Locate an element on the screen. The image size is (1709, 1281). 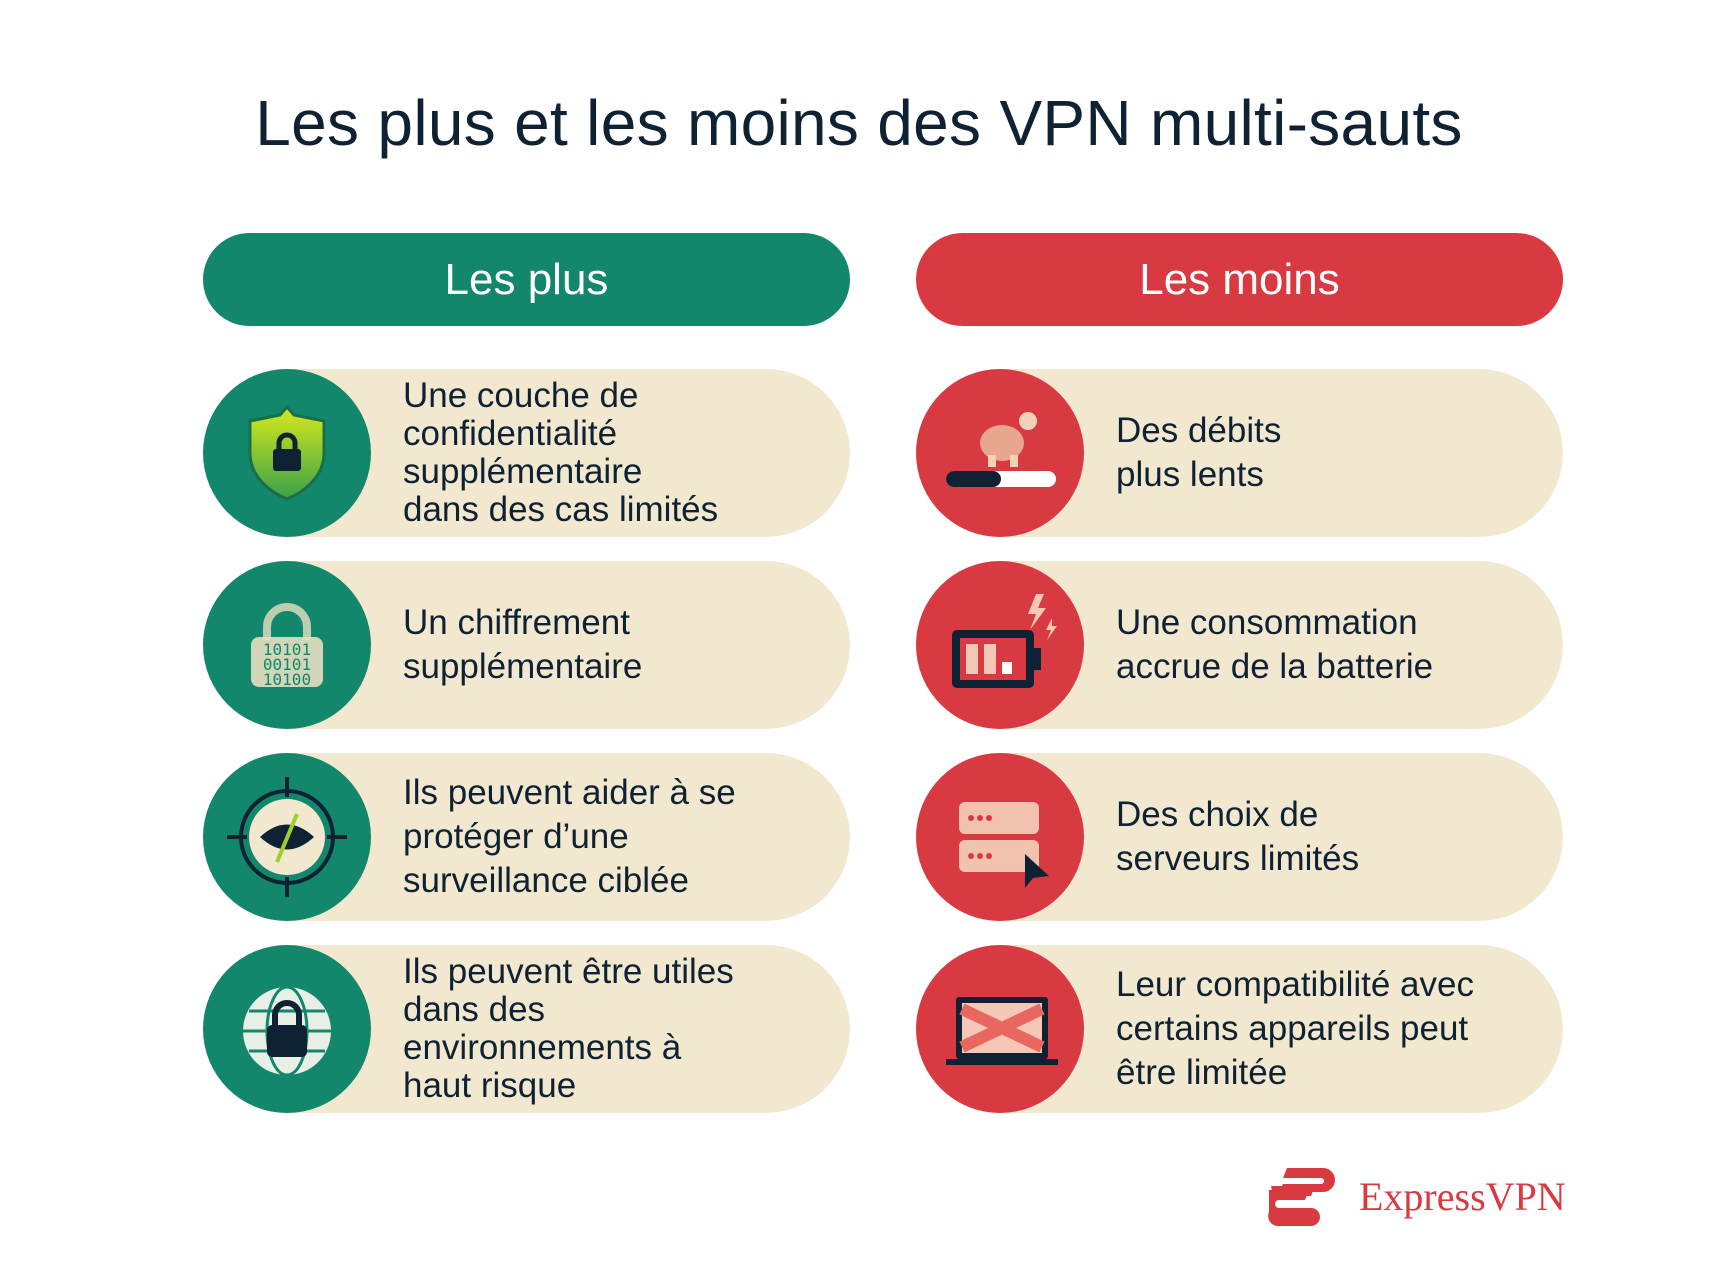
con-text: Des choix de serveurs limités is located at coordinates (1238, 836).